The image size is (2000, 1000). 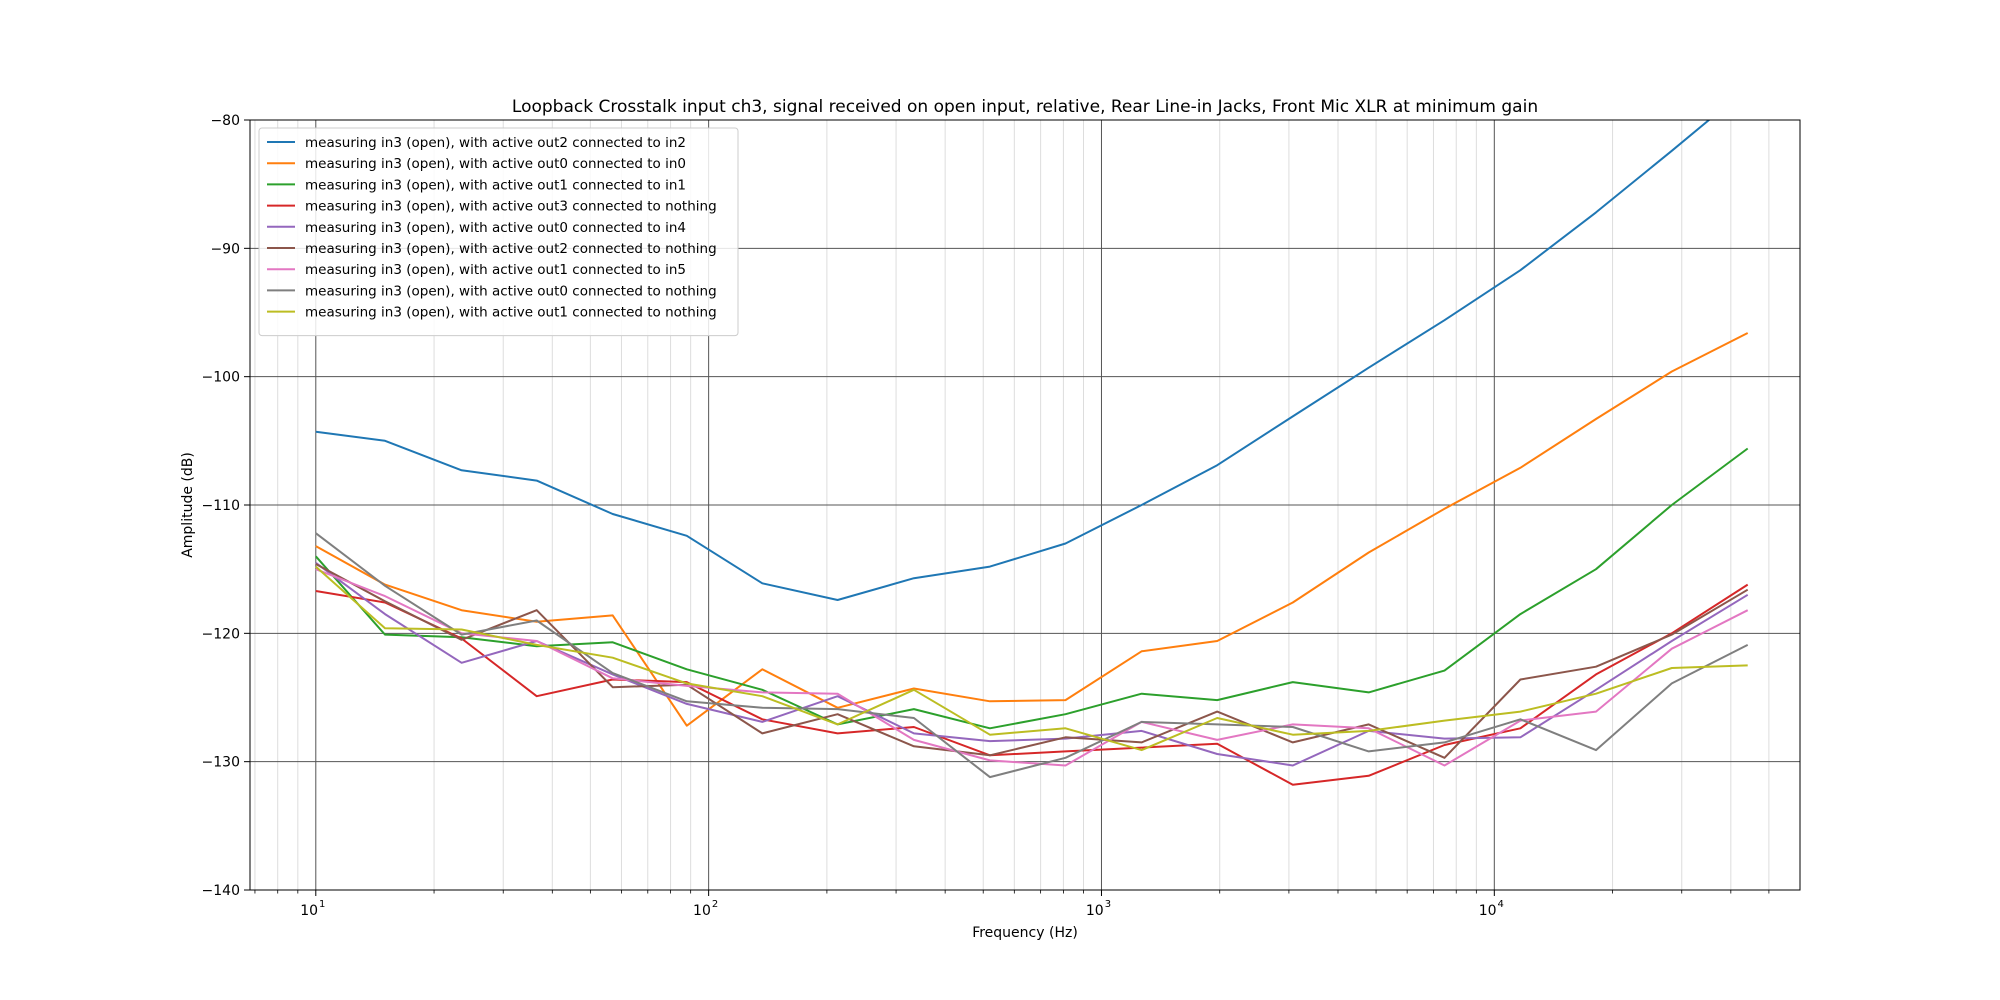 What do you see at coordinates (221, 763) in the screenshot?
I see `y-tick-label: −130` at bounding box center [221, 763].